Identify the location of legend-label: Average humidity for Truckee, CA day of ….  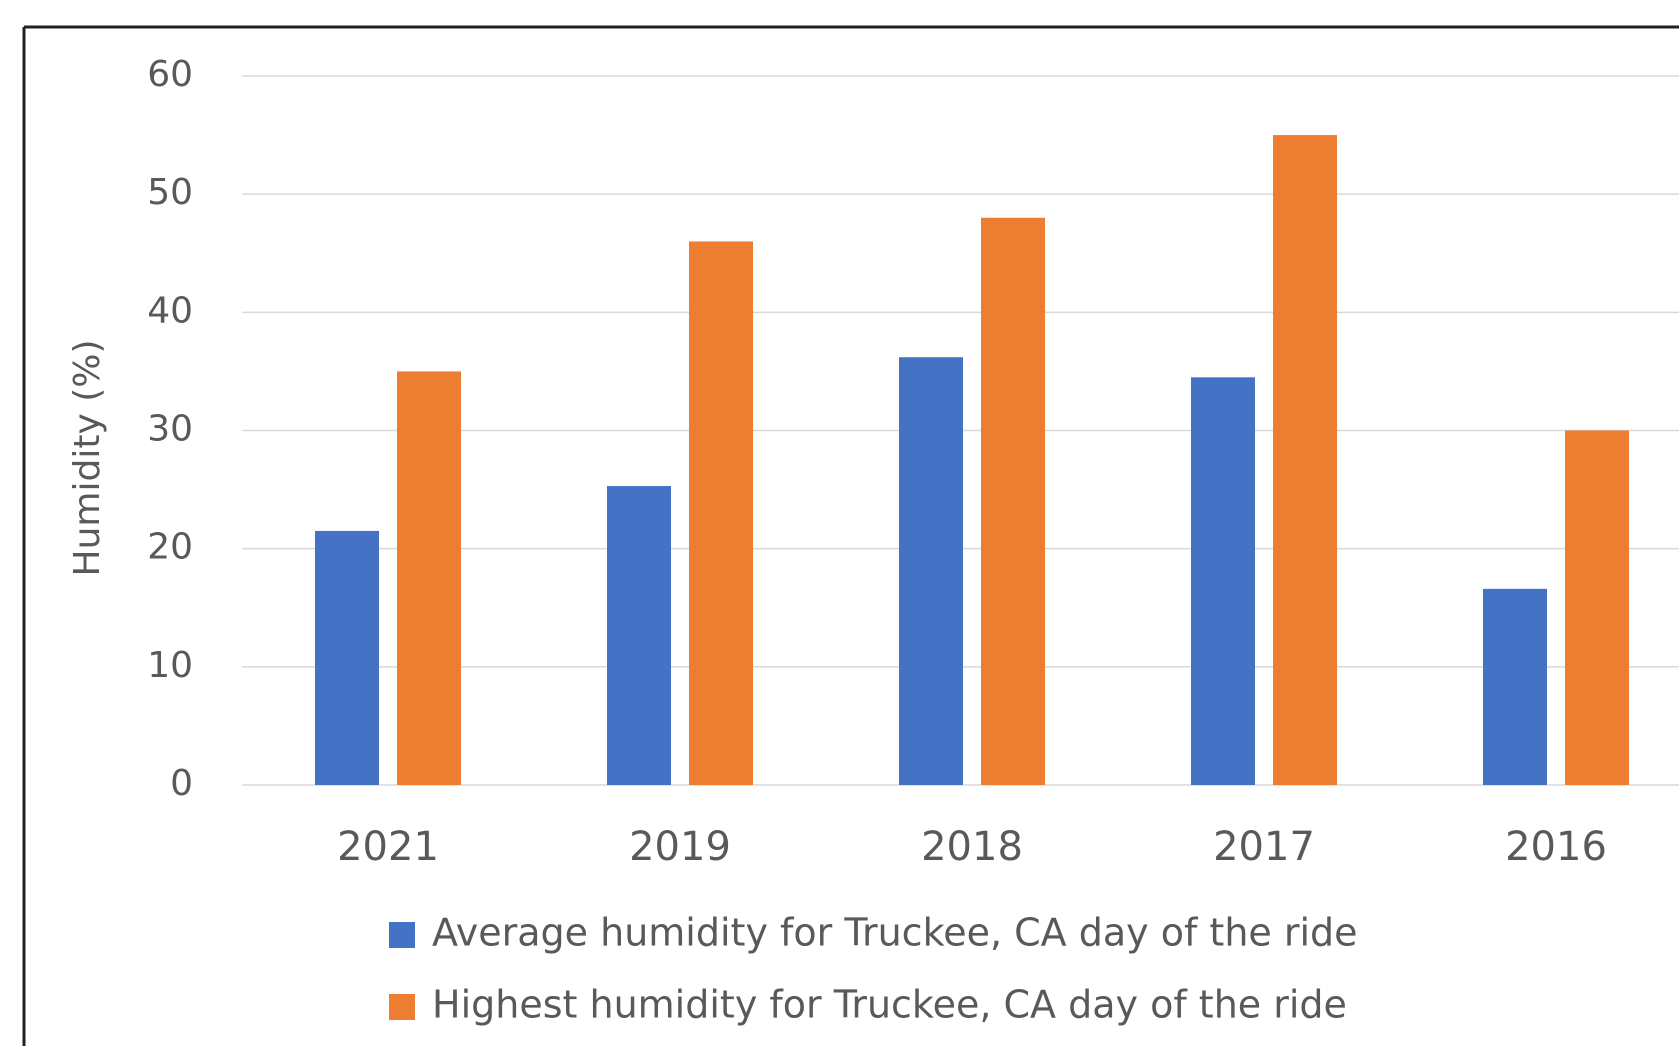
(895, 933).